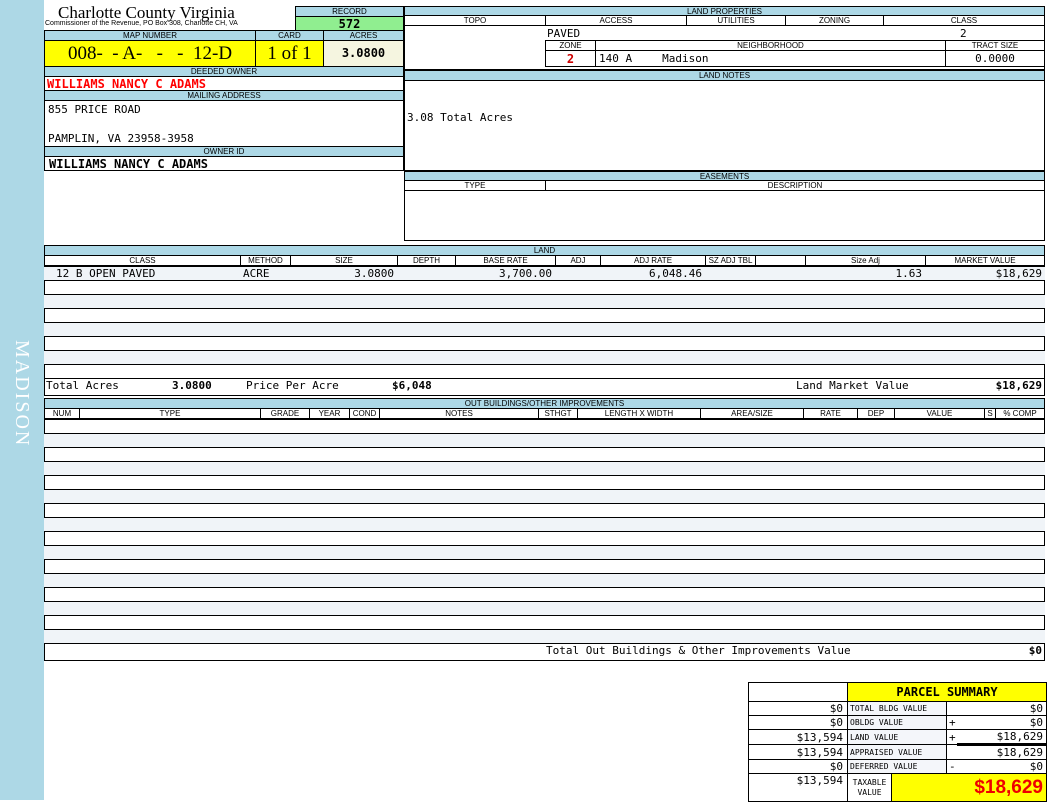  What do you see at coordinates (329, 413) in the screenshot?
I see `outbuilding-col-header: YEAR` at bounding box center [329, 413].